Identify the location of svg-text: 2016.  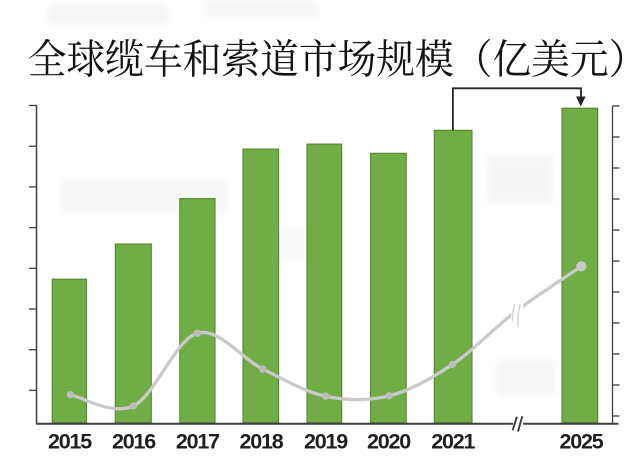
(134, 442).